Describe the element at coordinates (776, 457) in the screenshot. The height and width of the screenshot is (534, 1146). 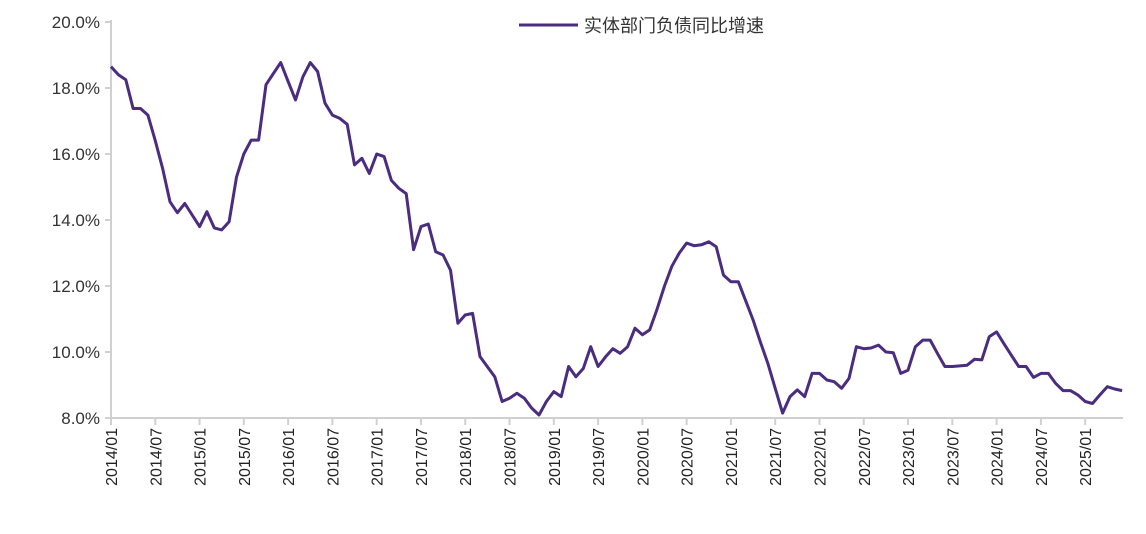
I see `x-tick-label: 2021/07` at that location.